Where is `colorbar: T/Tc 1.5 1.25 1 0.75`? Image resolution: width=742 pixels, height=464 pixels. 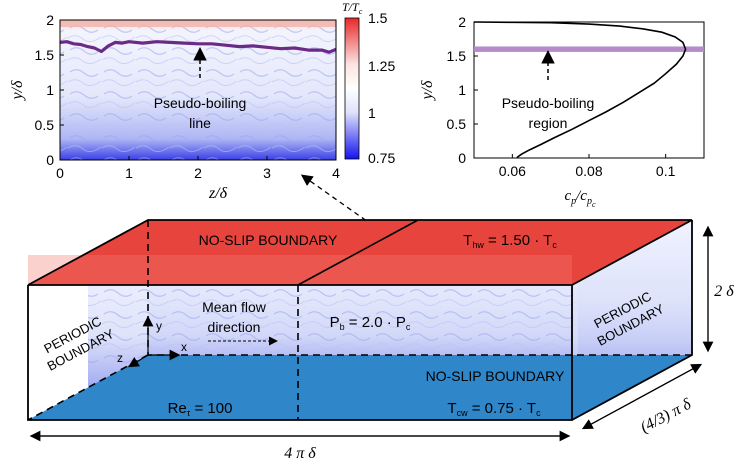
colorbar: T/Tc 1.5 1.25 1 0.75 is located at coordinates (368, 83).